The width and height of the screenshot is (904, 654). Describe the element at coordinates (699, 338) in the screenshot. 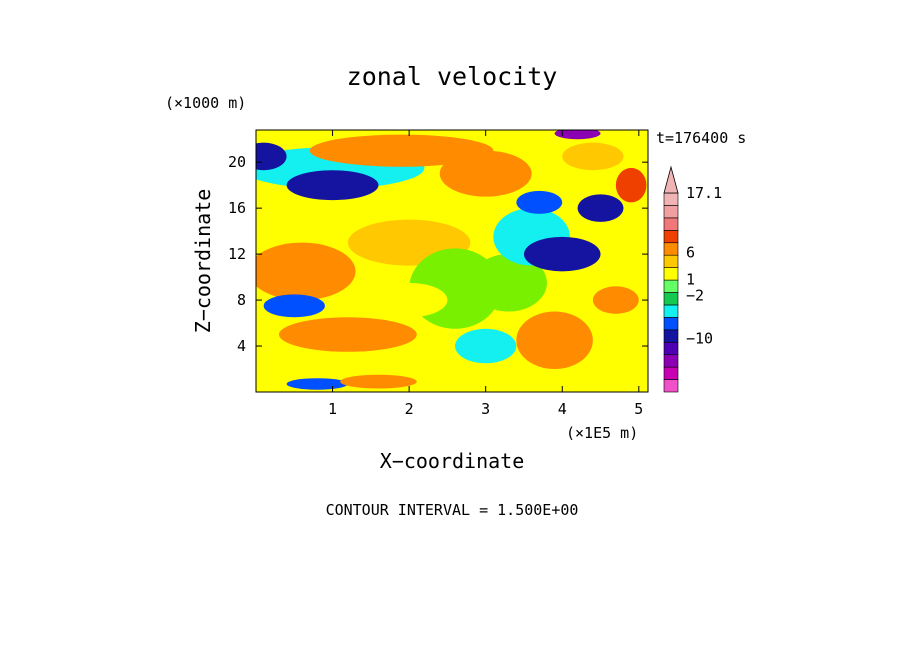

I see `colorbar-label-4: −10` at that location.